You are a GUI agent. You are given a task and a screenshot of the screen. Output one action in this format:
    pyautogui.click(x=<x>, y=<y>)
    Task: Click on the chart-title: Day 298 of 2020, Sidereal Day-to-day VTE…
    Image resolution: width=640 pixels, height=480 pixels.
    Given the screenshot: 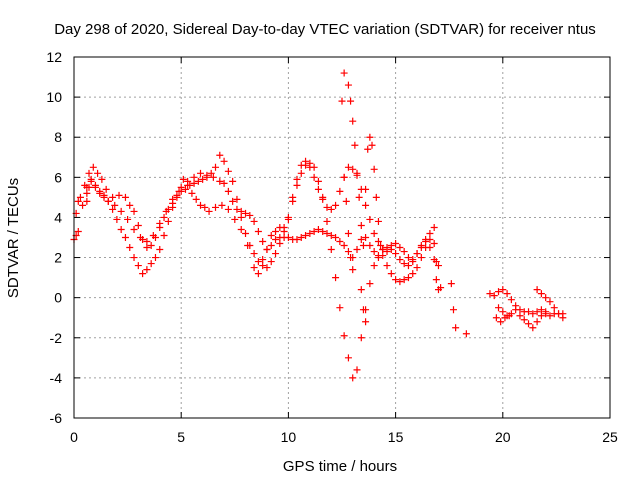 What is the action you would take?
    pyautogui.click(x=325, y=29)
    